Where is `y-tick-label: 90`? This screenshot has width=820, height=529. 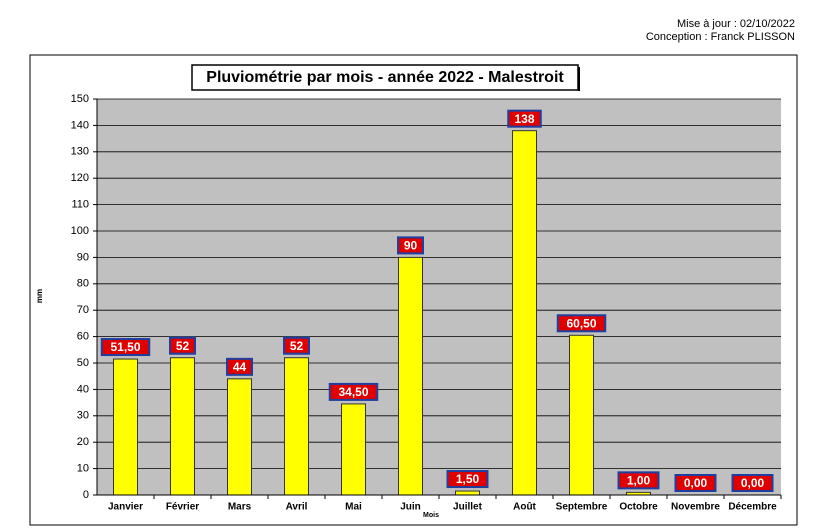 y-tick-label: 90 is located at coordinates (83, 257).